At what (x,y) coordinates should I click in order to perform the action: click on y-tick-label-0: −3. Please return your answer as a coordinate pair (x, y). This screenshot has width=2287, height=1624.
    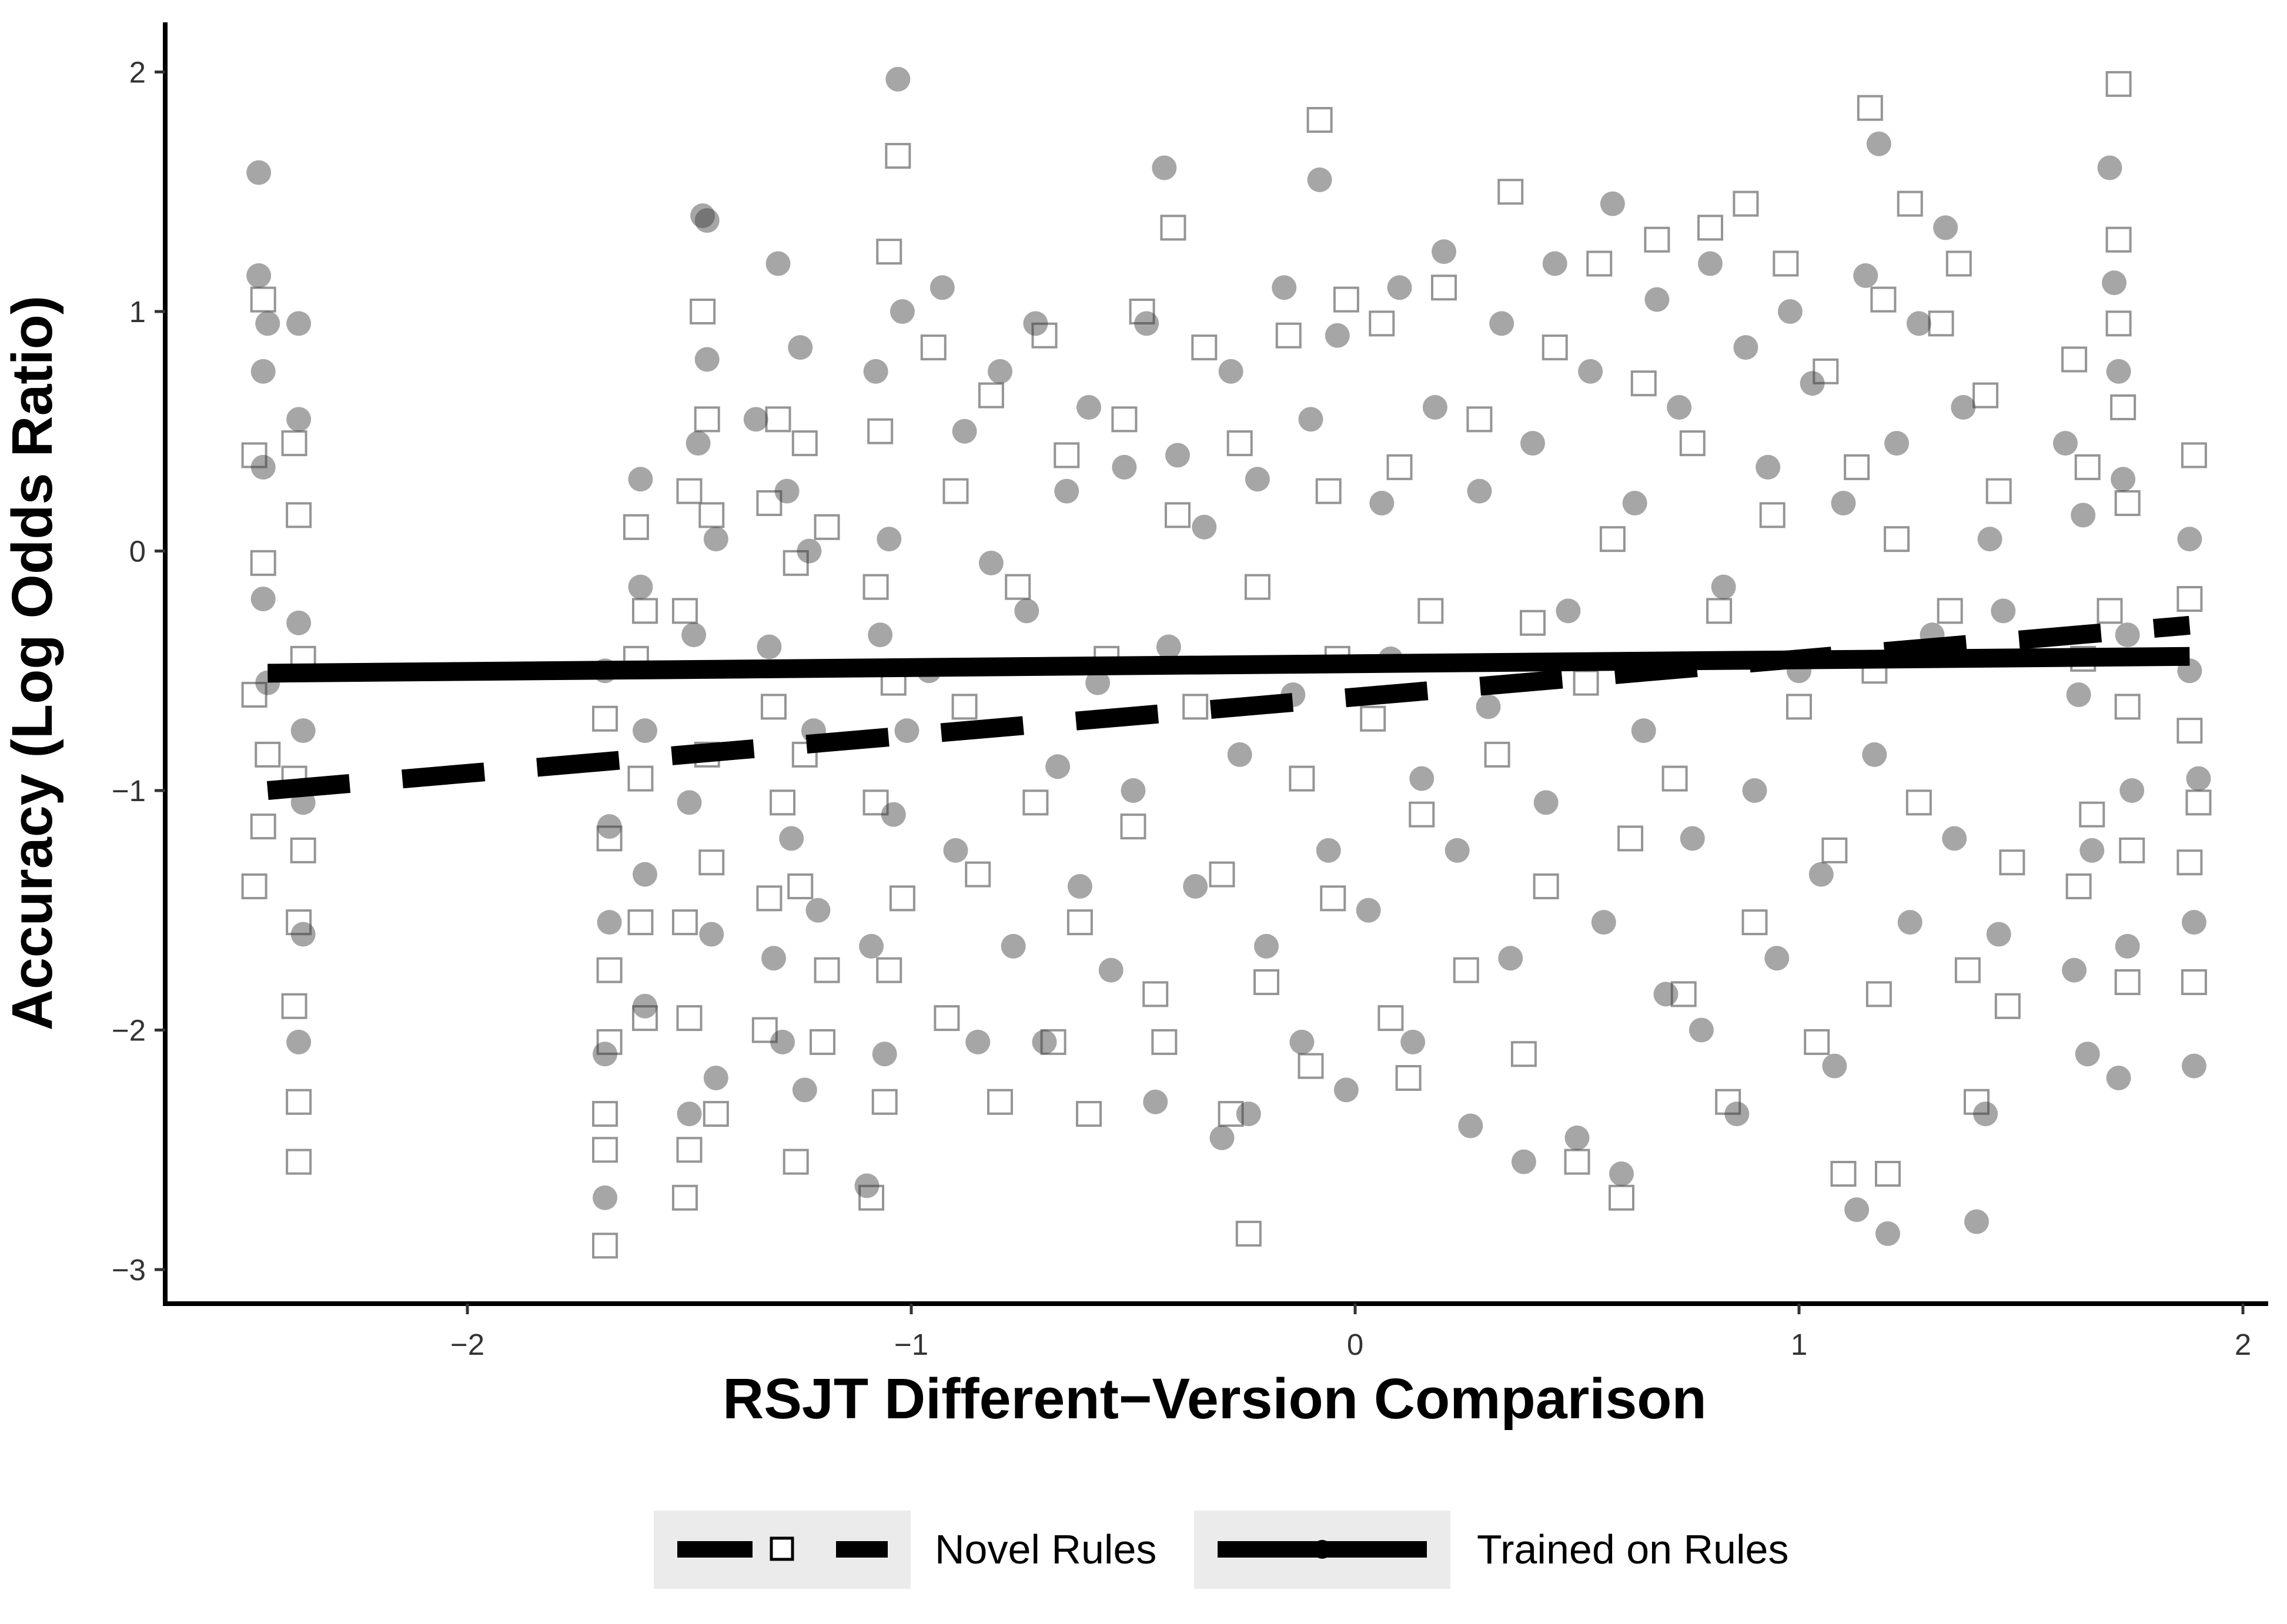
    Looking at the image, I should click on (129, 1270).